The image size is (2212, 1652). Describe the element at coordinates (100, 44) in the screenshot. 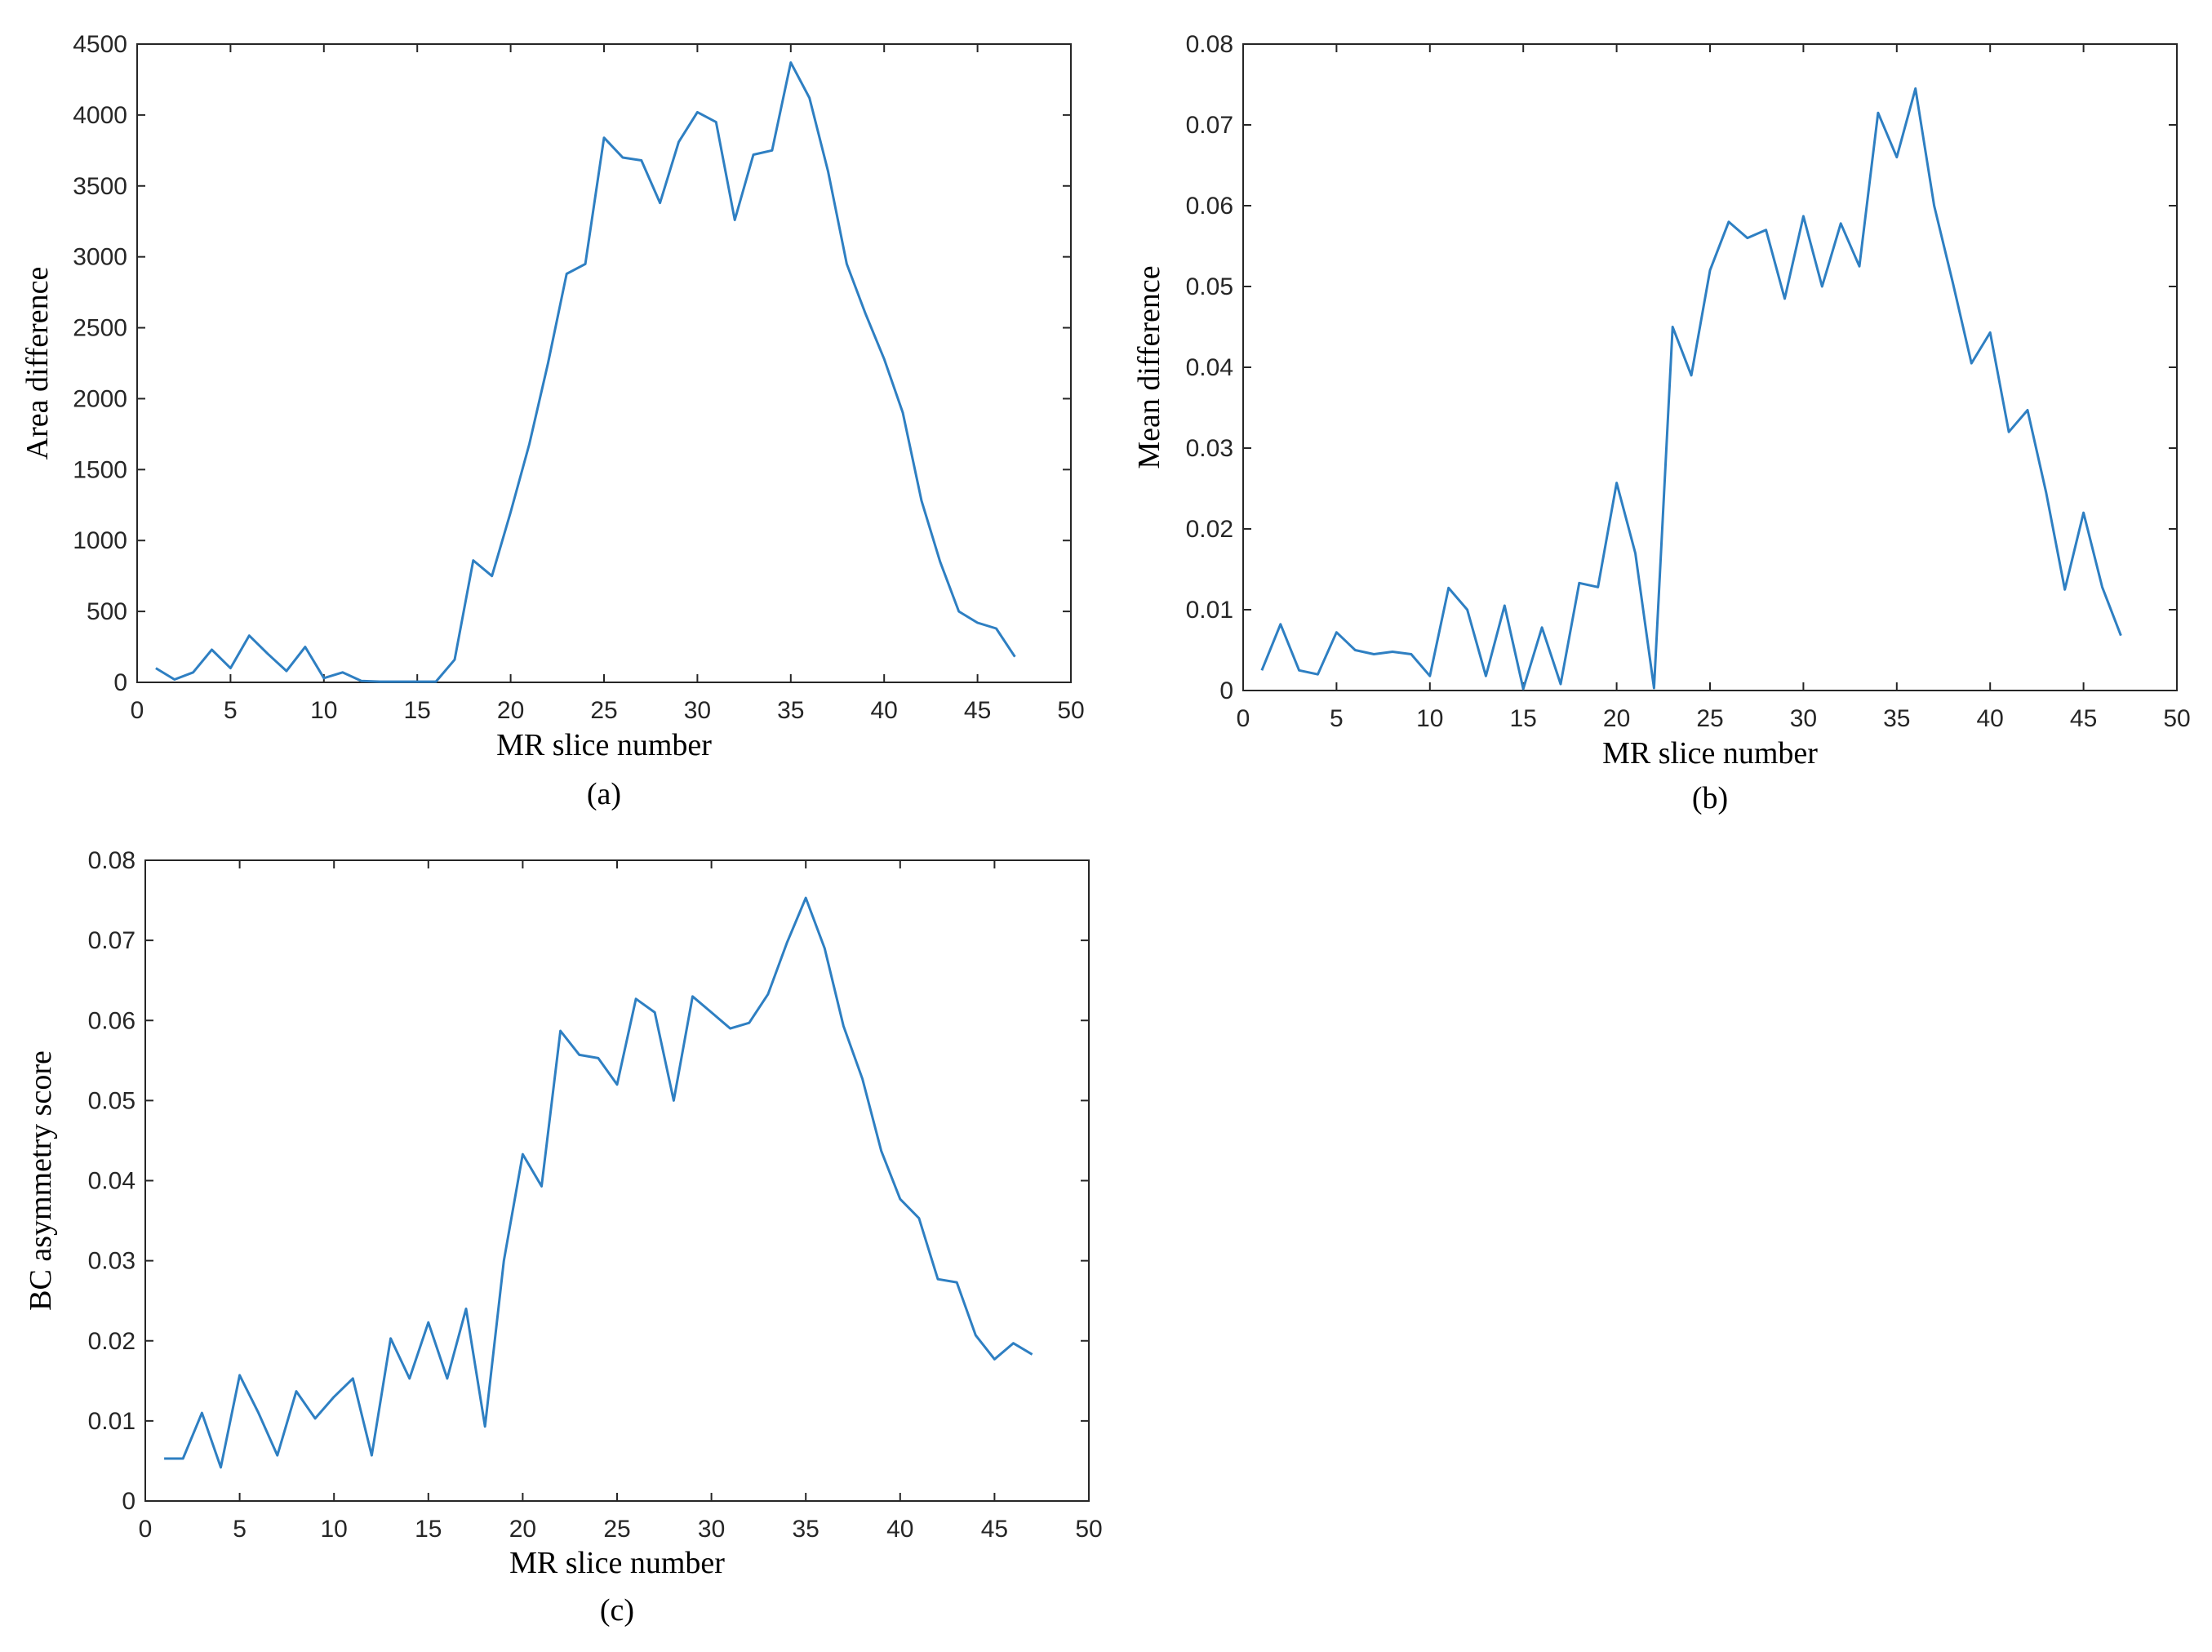

I see `y-tick-label: 4500` at that location.